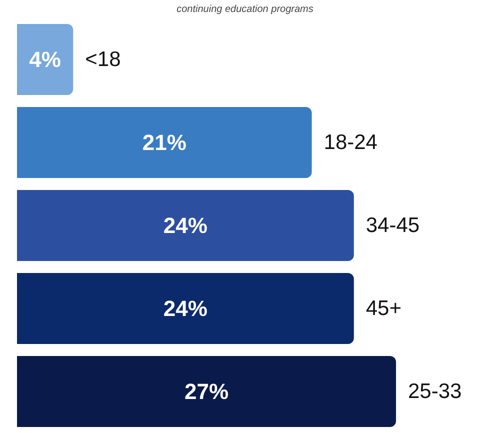  Describe the element at coordinates (384, 308) in the screenshot. I see `y-tick-label: 45+` at that location.